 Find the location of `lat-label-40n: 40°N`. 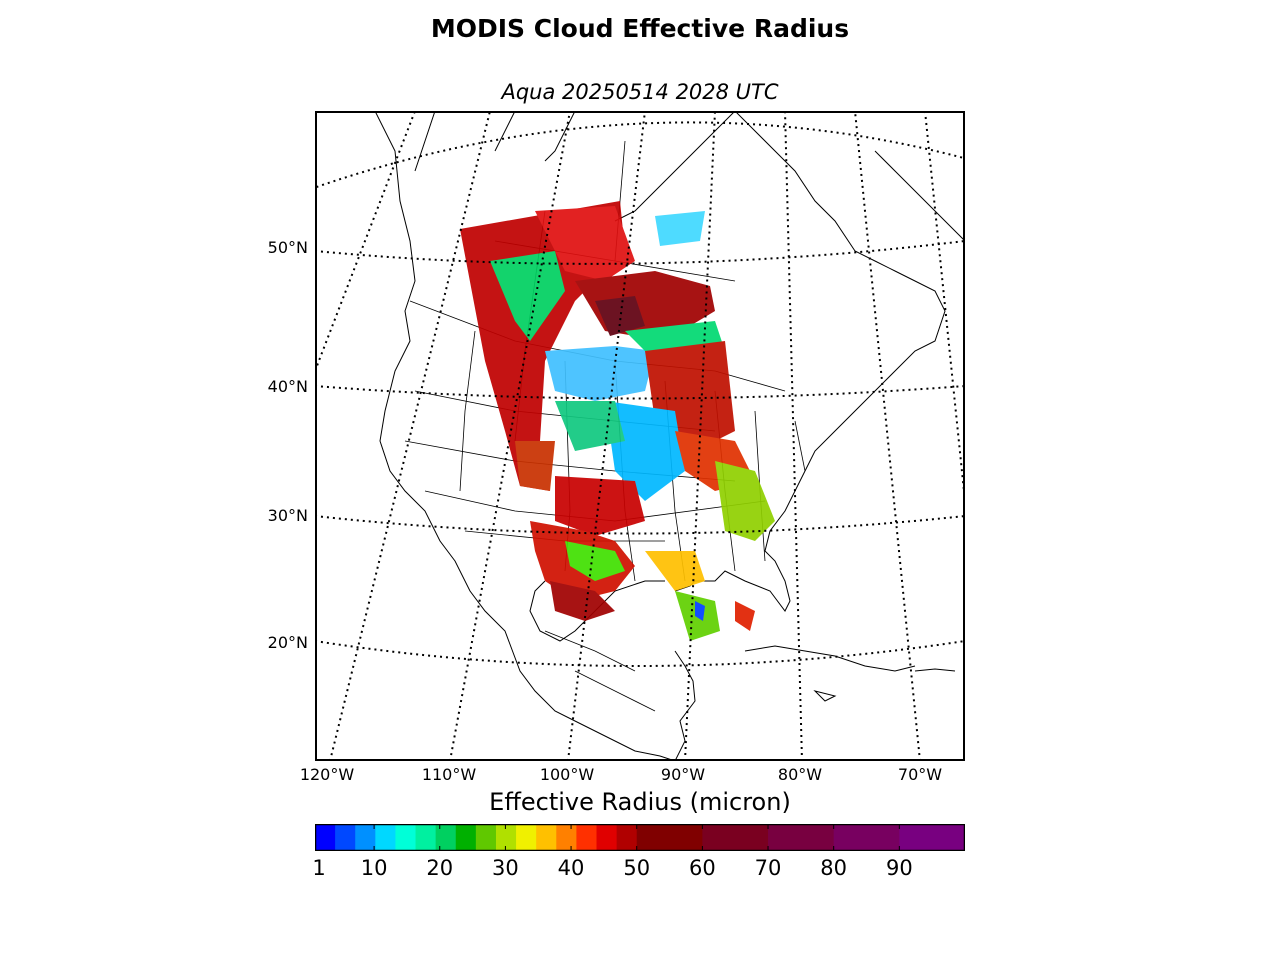

lat-label-40n: 40°N is located at coordinates (287, 386).